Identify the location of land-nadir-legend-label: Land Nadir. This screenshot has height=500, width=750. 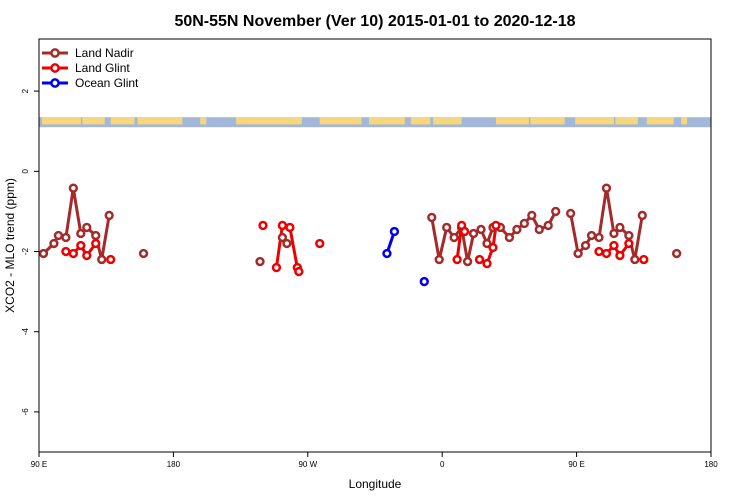
(104, 53).